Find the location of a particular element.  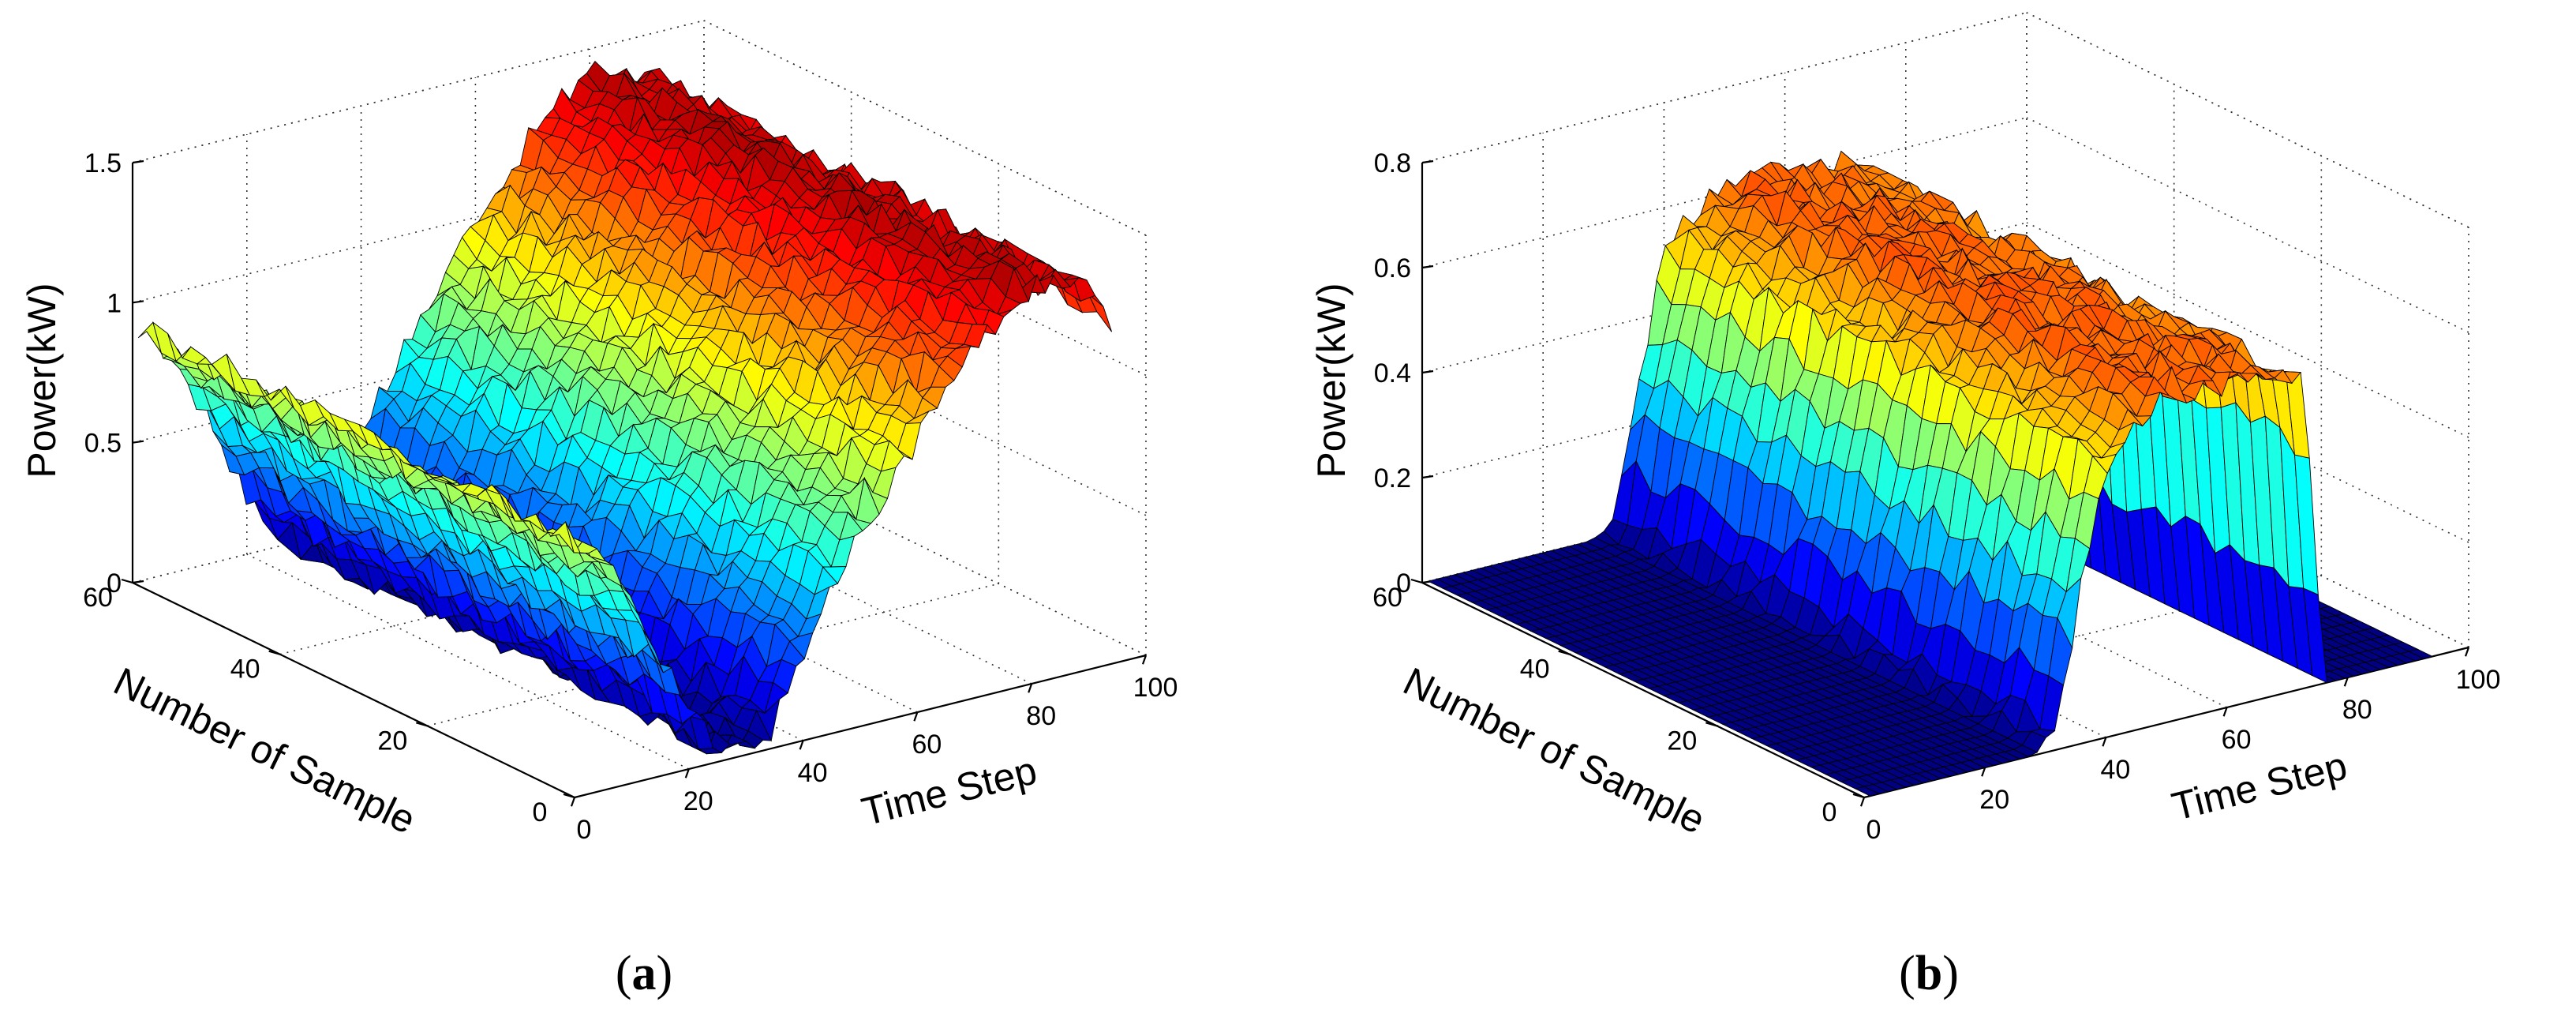

plot-a-ytick-label: 40 is located at coordinates (245, 670).